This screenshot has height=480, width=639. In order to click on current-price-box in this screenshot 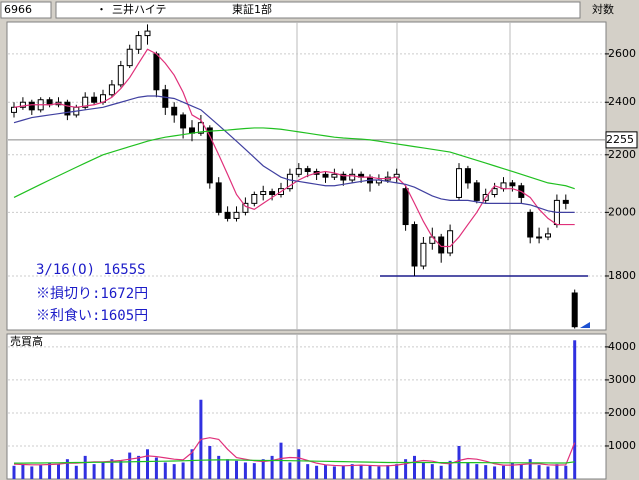, I will do `click(621, 140)`.